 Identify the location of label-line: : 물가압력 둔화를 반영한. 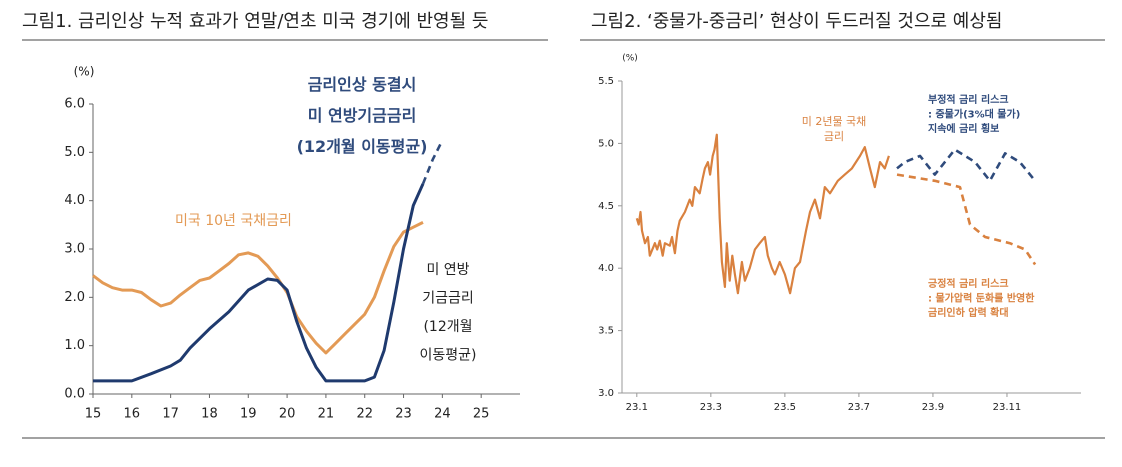
(981, 298).